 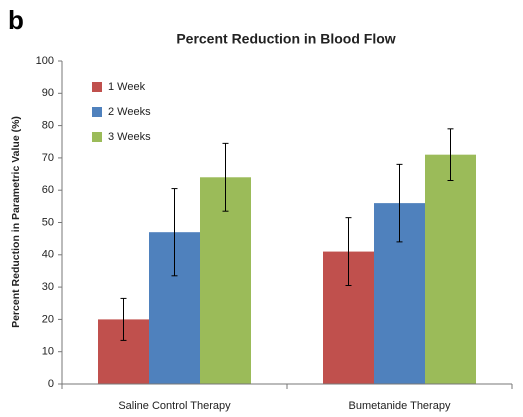 I want to click on y-tick-label: 70, so click(x=48, y=158).